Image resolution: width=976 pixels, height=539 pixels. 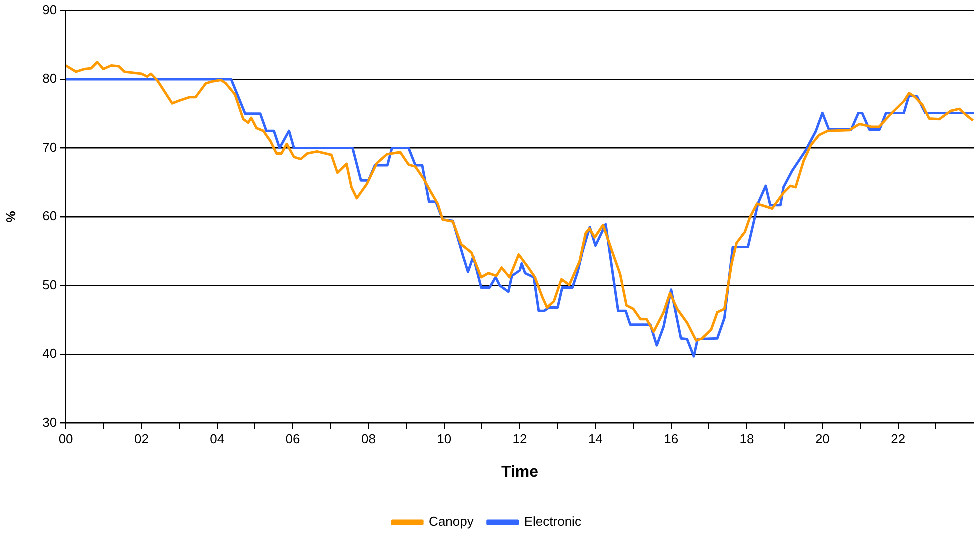 What do you see at coordinates (595, 439) in the screenshot?
I see `x-tick-label: 14` at bounding box center [595, 439].